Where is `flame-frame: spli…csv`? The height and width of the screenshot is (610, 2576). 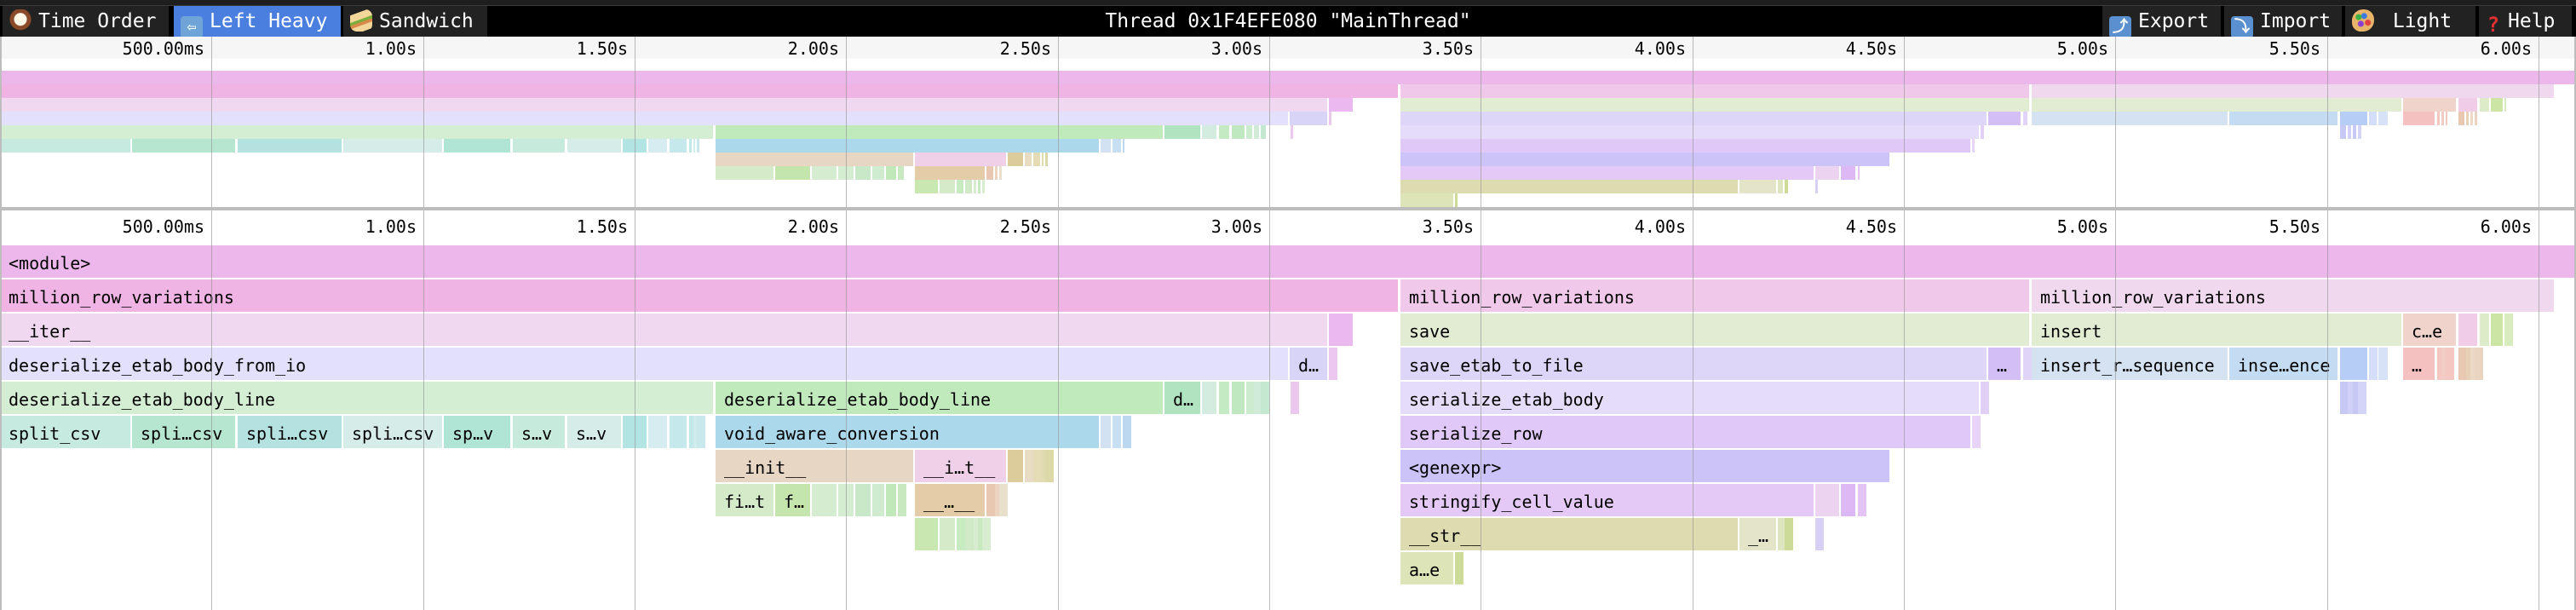
flame-frame: spli…csv is located at coordinates (184, 432).